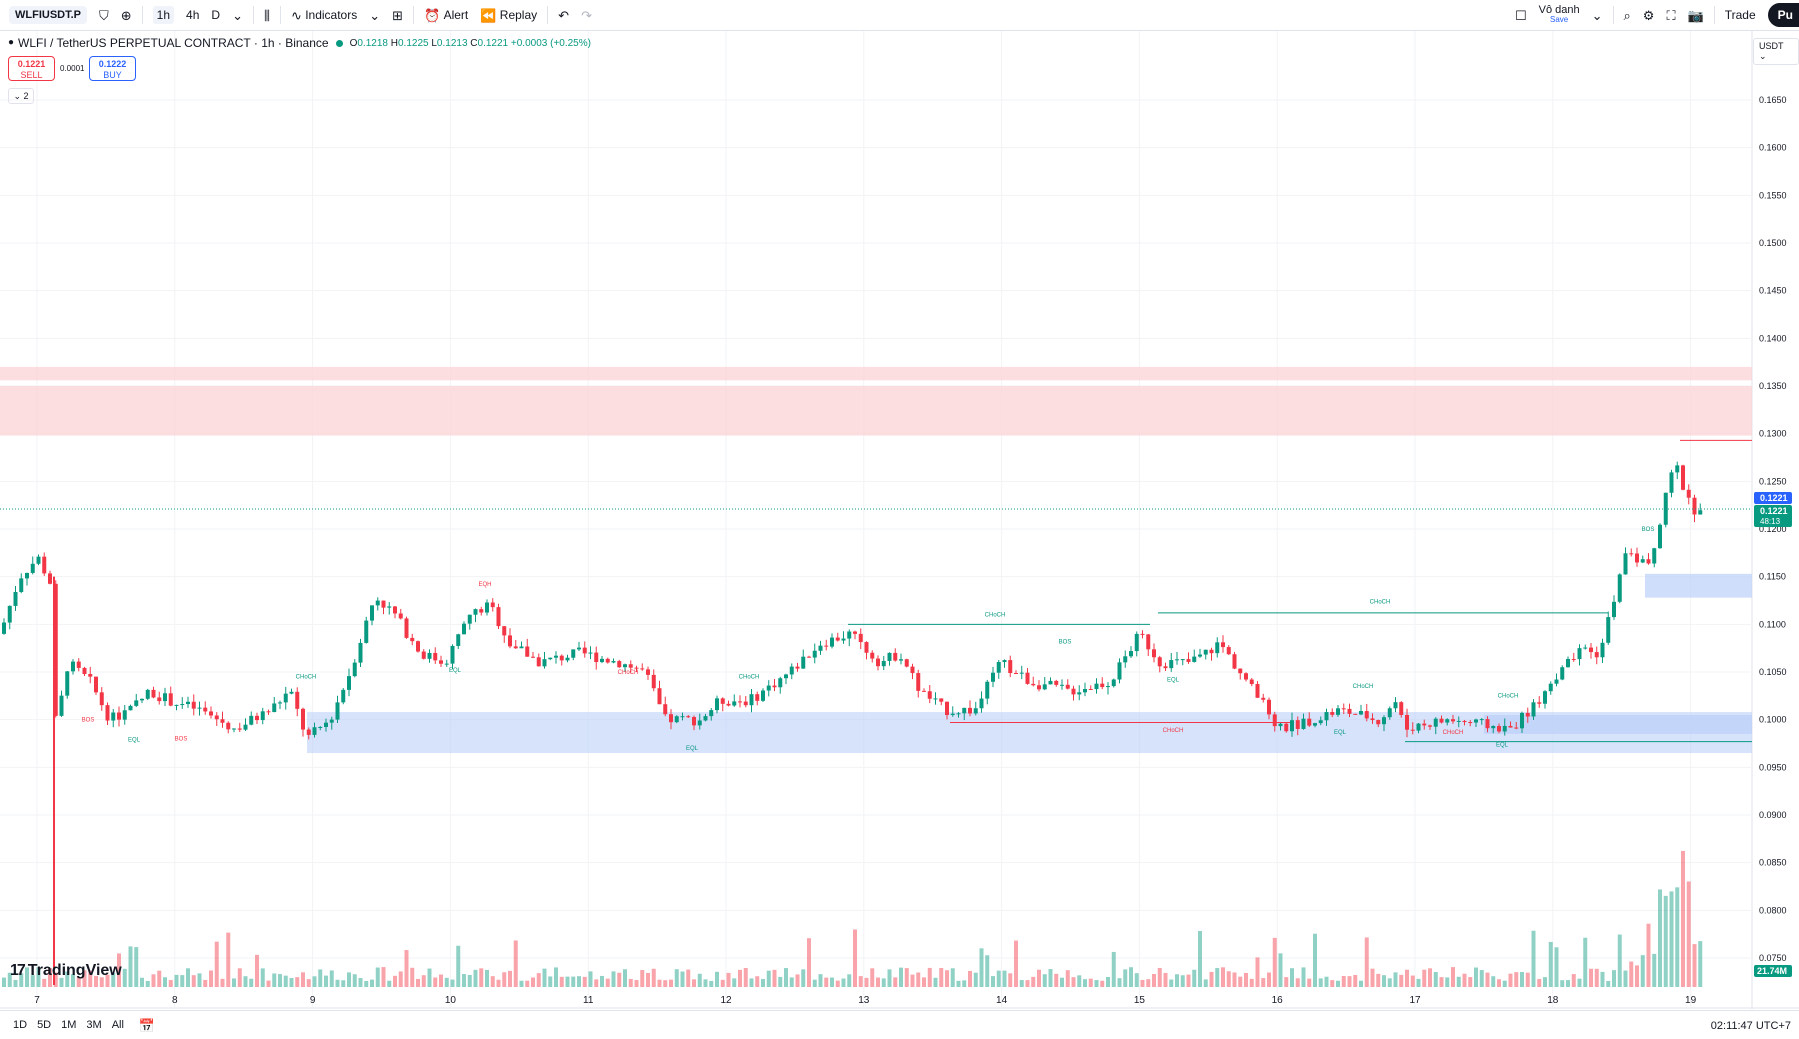  What do you see at coordinates (1740, 15) in the screenshot?
I see `trade-button: Trade` at bounding box center [1740, 15].